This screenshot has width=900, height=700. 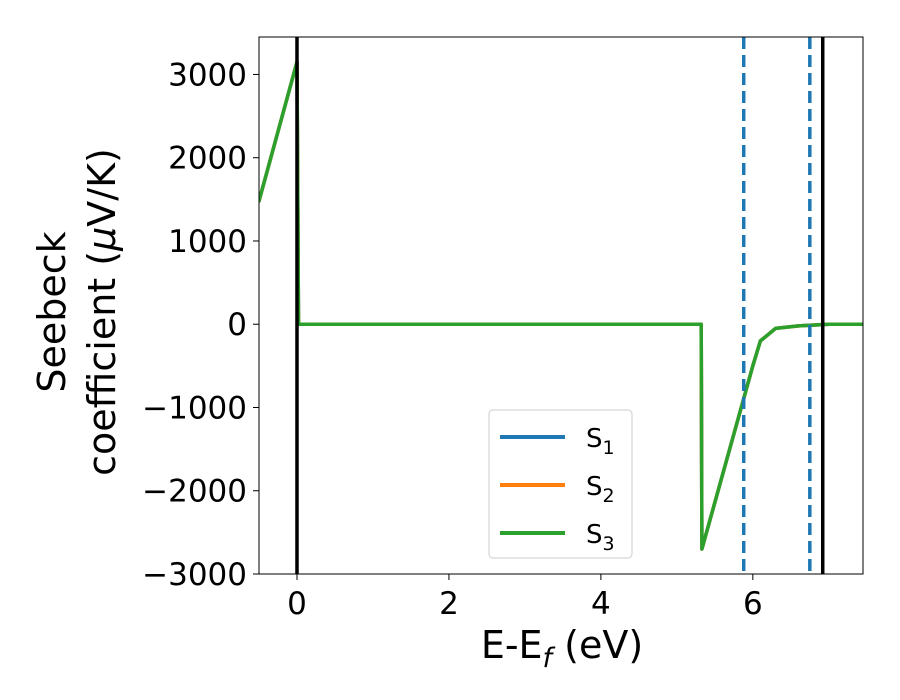 I want to click on y-tick-label: 3000, so click(x=207, y=75).